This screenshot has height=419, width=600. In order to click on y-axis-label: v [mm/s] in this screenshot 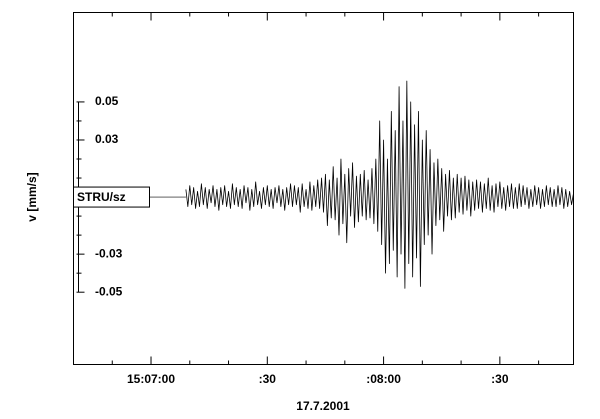, I will do `click(32, 196)`.